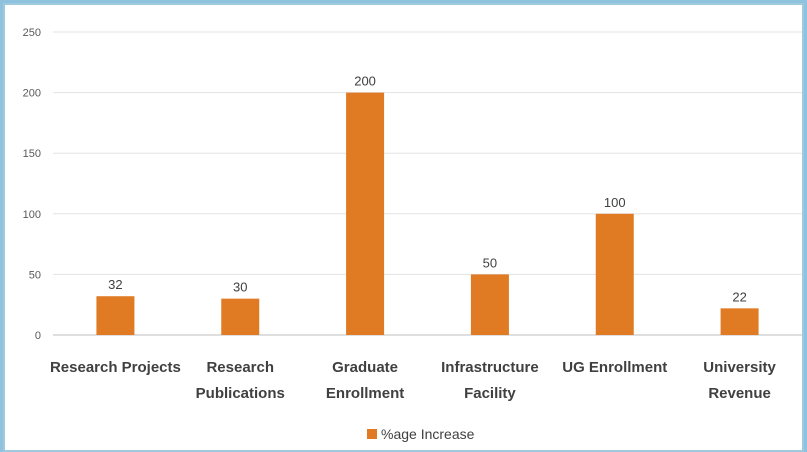  Describe the element at coordinates (739, 367) in the screenshot. I see `category-label: University` at that location.